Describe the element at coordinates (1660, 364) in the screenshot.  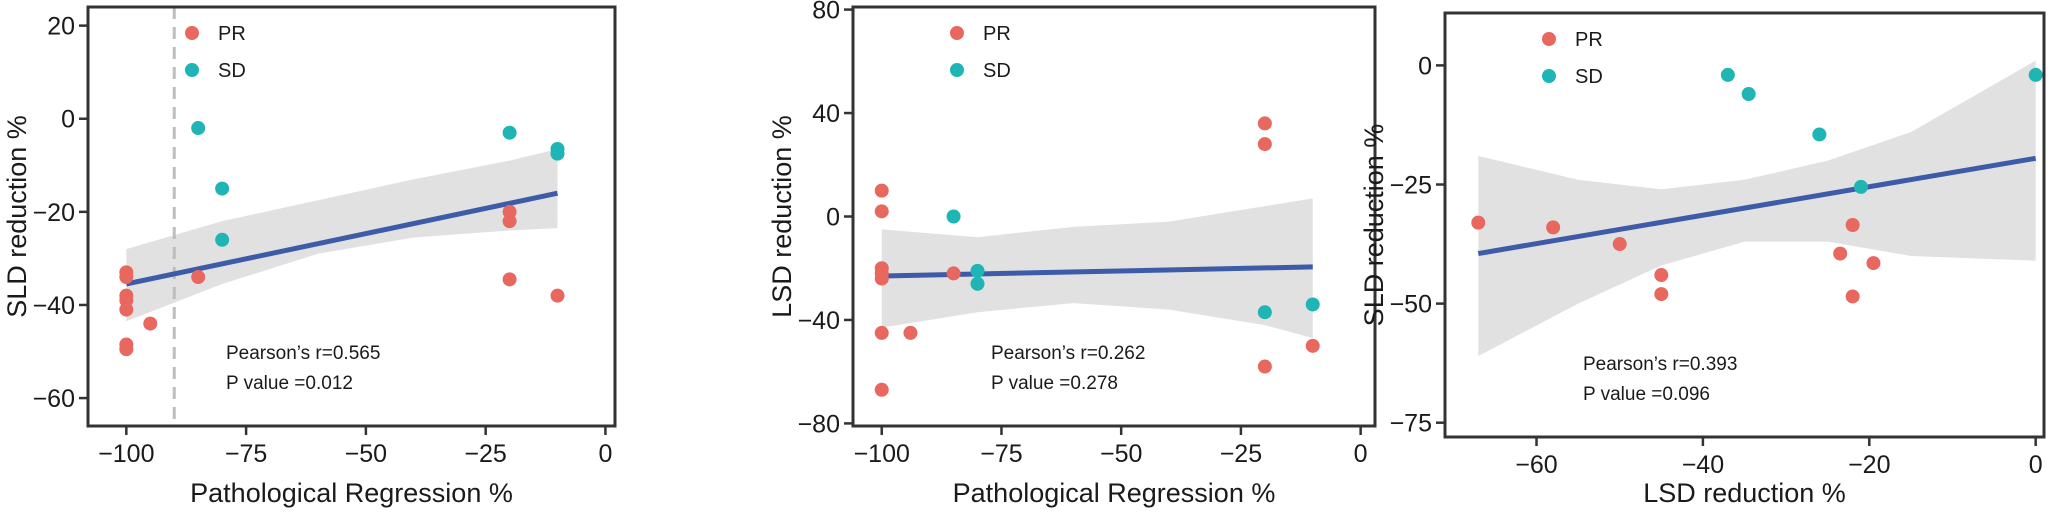
I see `pearson-r-label: Pearson’s r=0.393` at that location.